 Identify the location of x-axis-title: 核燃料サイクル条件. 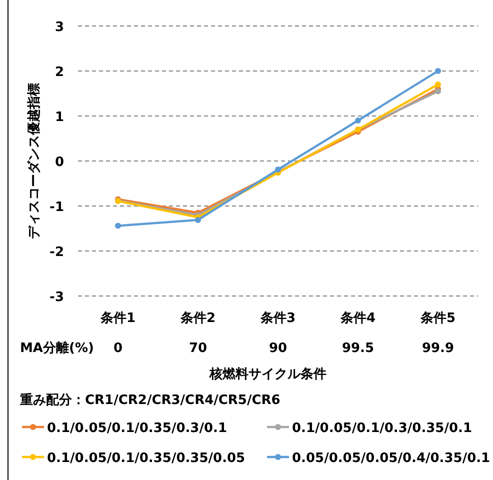
(267, 374).